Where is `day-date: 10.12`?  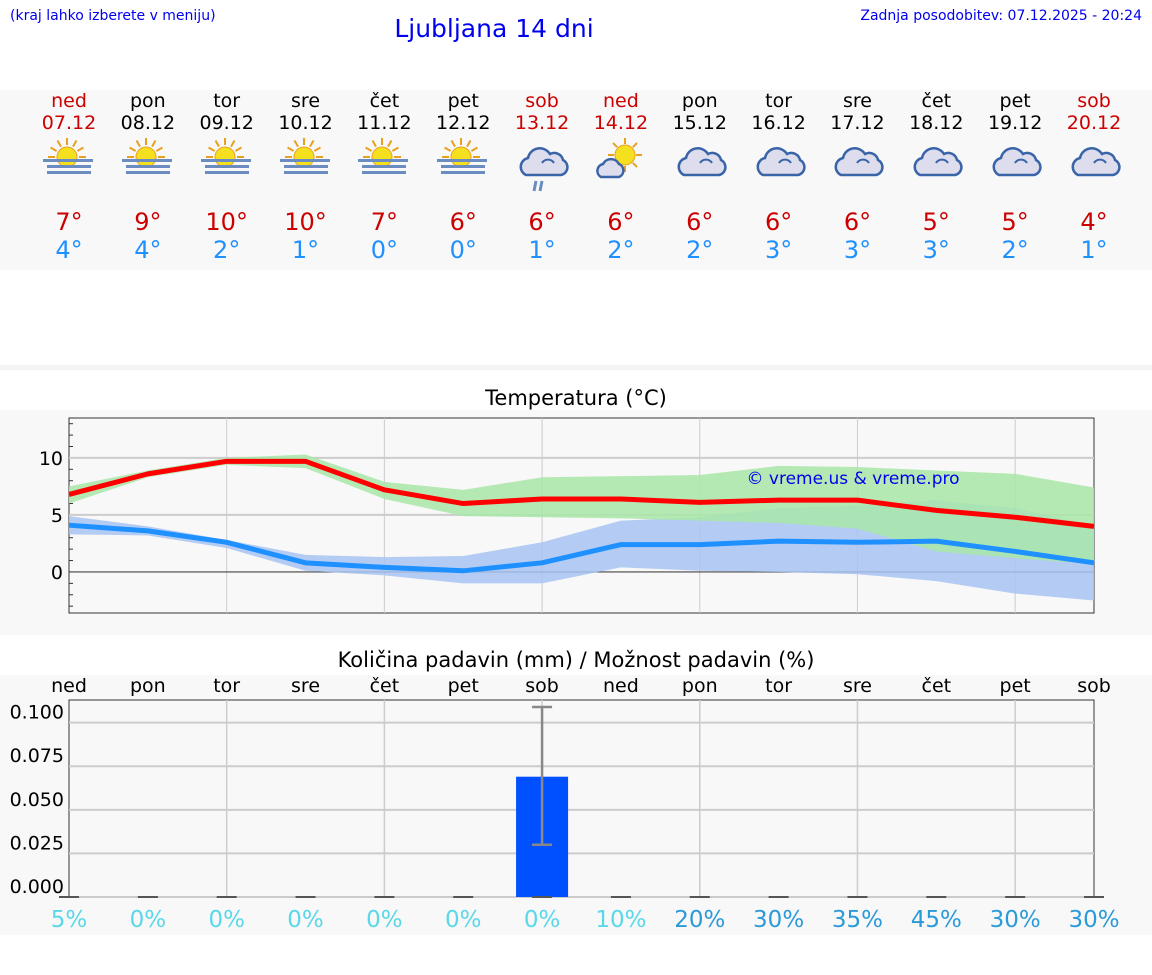
day-date: 10.12 is located at coordinates (305, 123).